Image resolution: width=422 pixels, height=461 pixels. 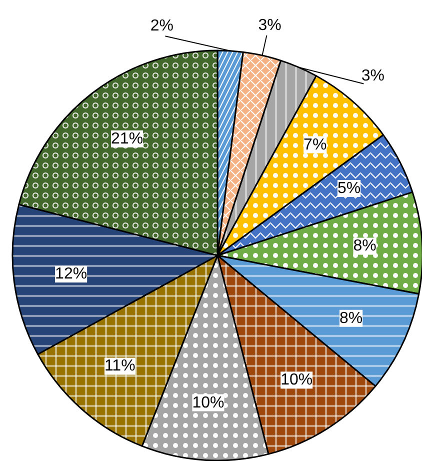 I want to click on data-label: 12%, so click(x=71, y=274).